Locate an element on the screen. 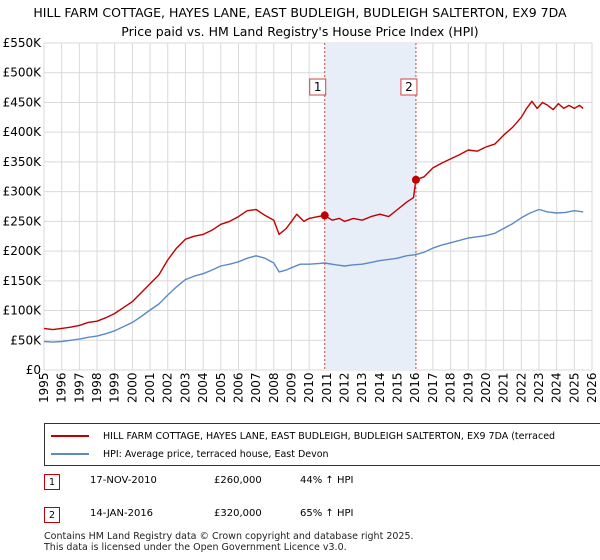  y-tick-label: £250K is located at coordinates (23, 221).